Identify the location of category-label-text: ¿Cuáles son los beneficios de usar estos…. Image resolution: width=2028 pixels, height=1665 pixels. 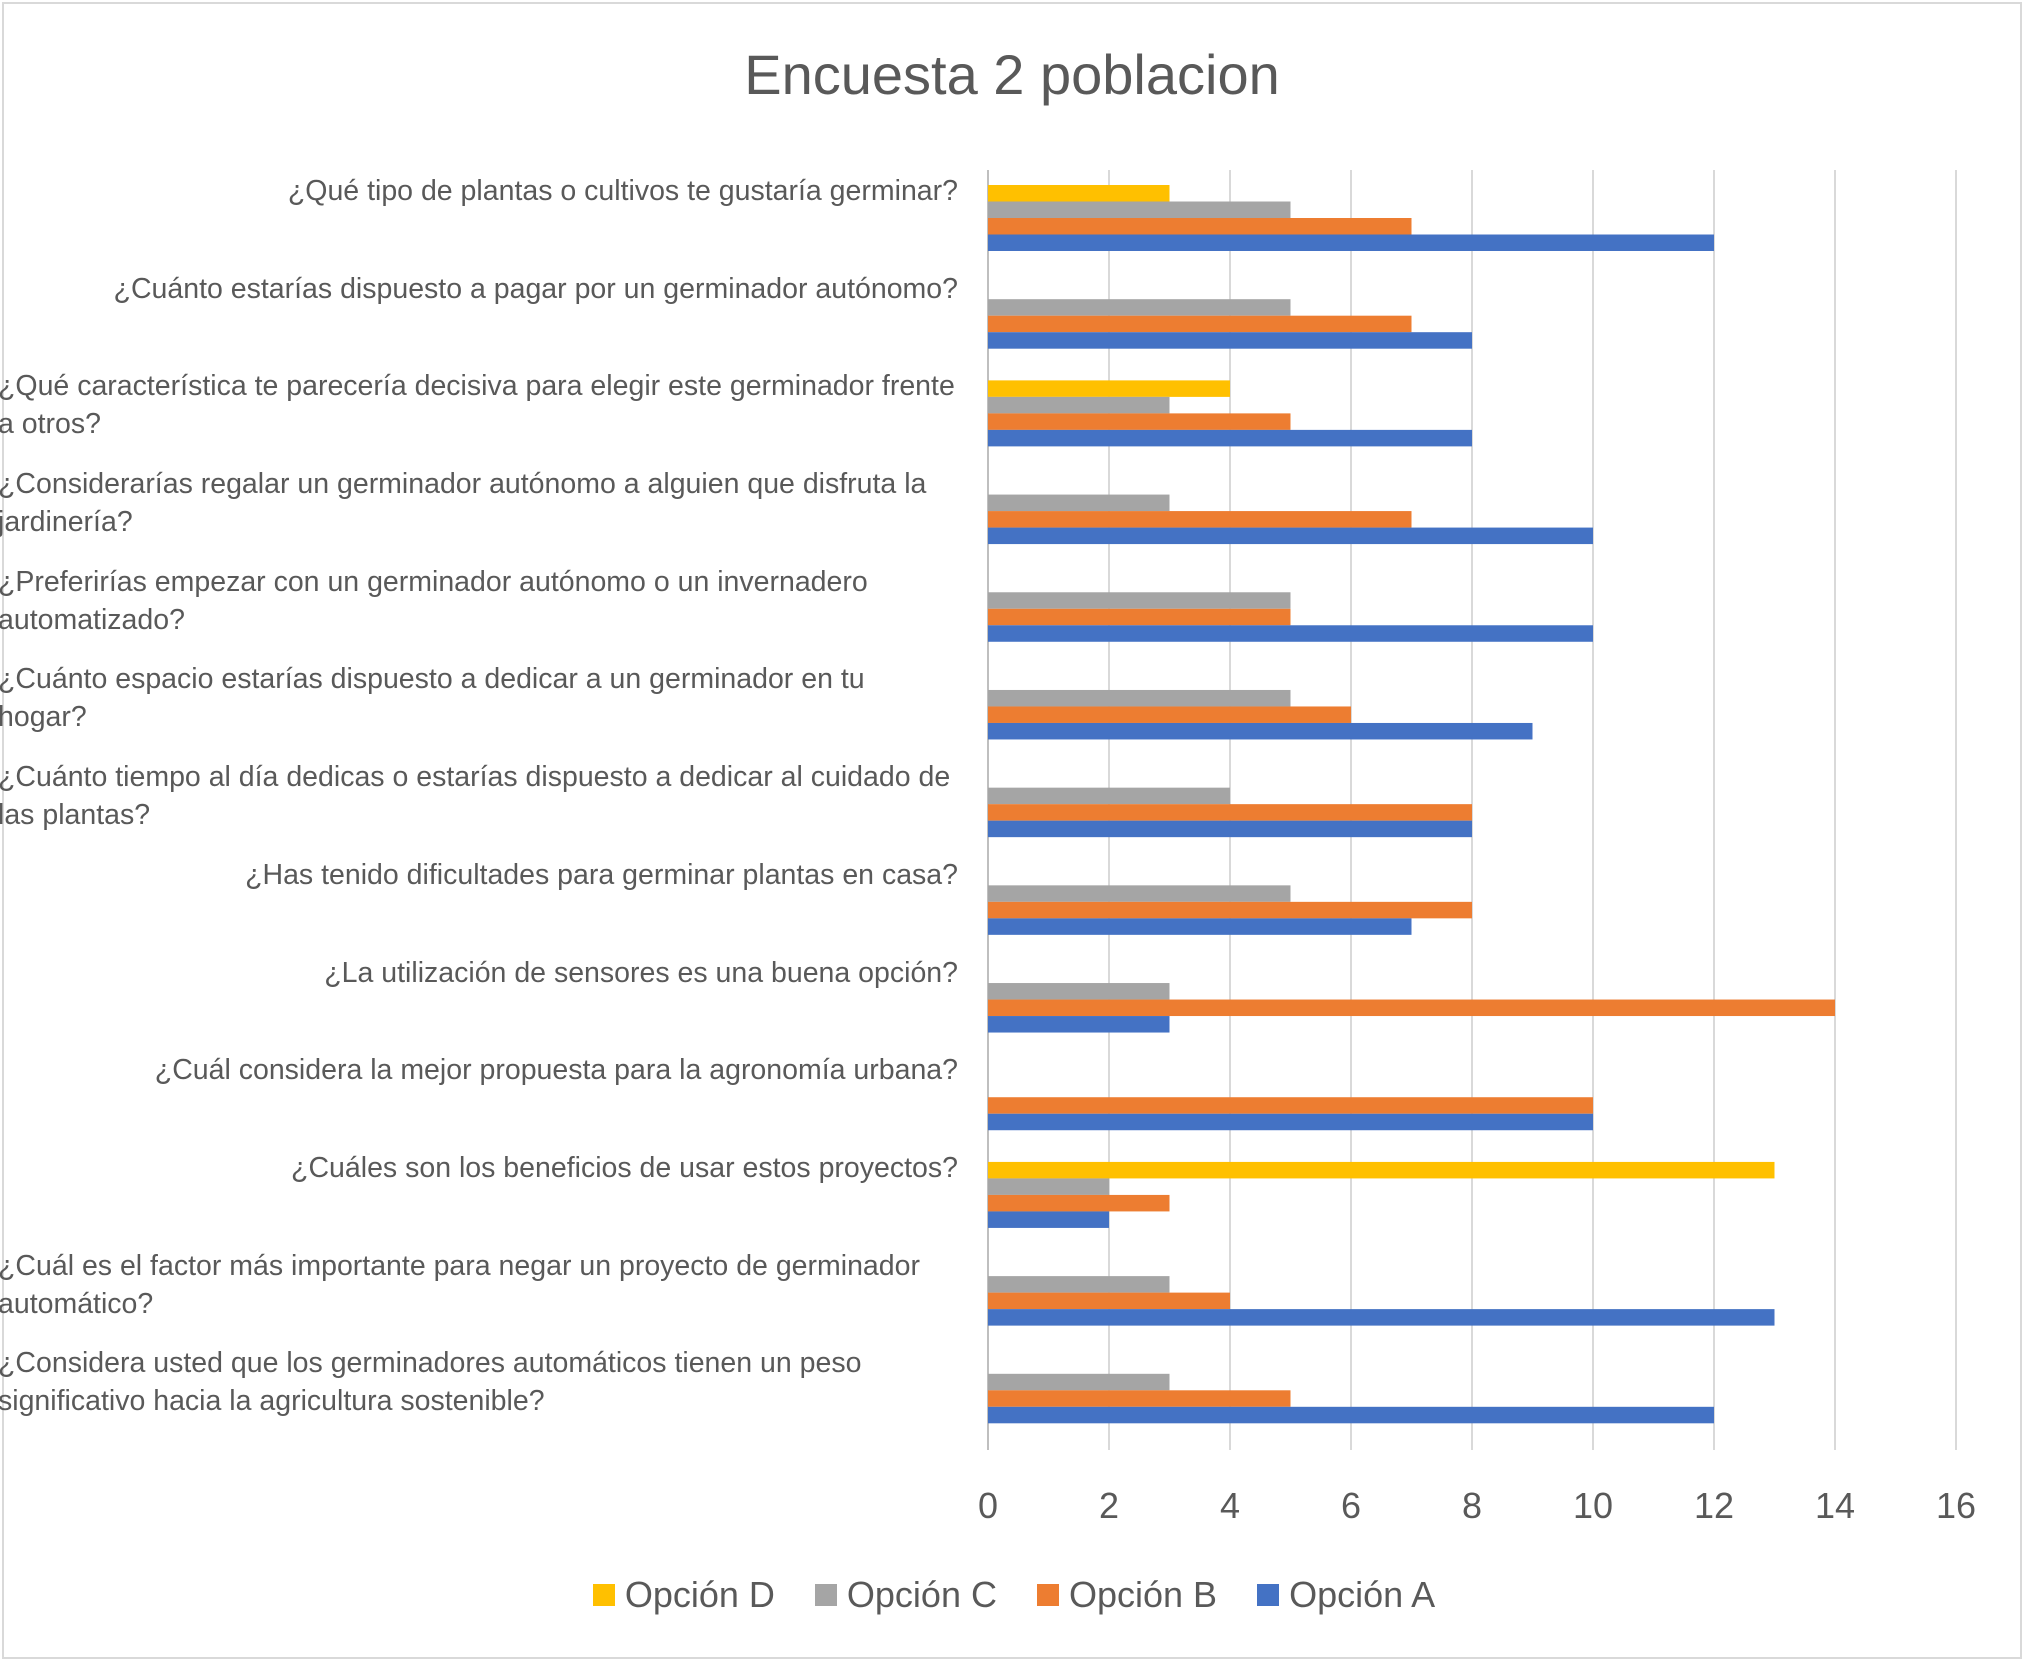
(624, 1167).